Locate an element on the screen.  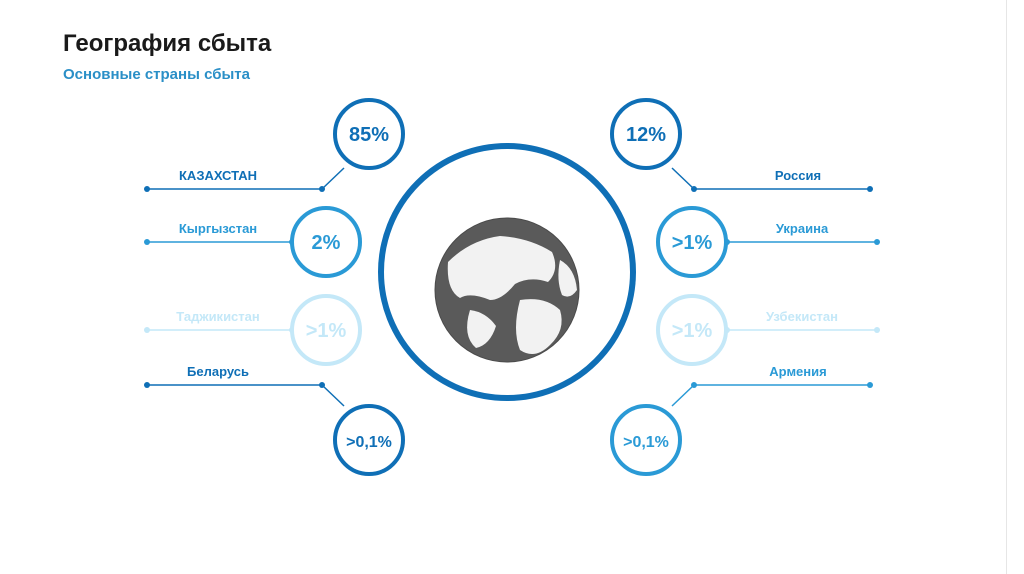
country-item: Украина >1% is located at coordinates (768, 242).